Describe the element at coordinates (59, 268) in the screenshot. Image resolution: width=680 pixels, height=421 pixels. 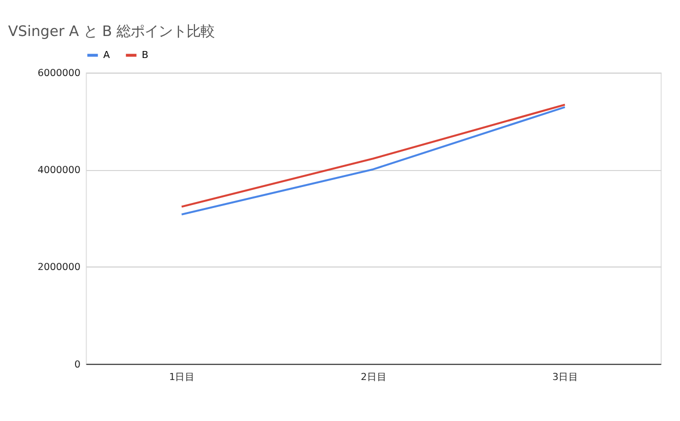
I see `y-tick-label: 2000000` at that location.